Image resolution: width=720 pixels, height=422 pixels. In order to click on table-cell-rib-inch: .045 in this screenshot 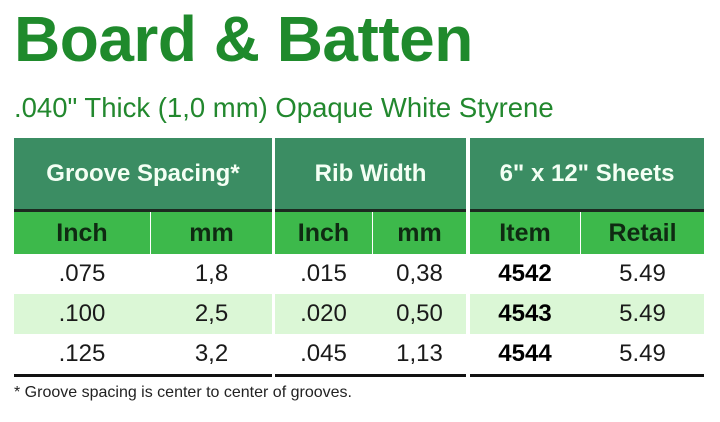, I will do `click(323, 353)`.